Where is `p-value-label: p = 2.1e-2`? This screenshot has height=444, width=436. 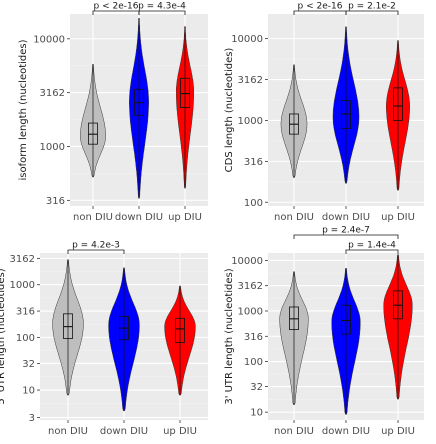 p-value-label: p = 2.1e-2 is located at coordinates (372, 7).